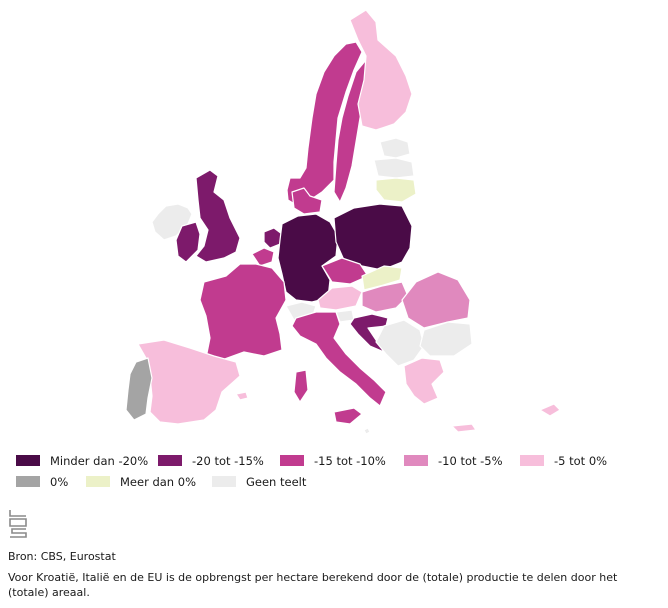 This screenshot has width=668, height=608. I want to click on region-portugal, so click(139, 389).